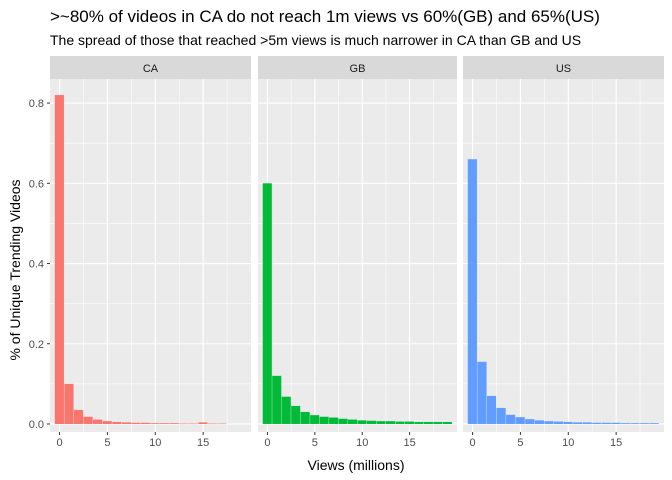 This screenshot has width=672, height=480. I want to click on facet-strip-label: GB, so click(358, 69).